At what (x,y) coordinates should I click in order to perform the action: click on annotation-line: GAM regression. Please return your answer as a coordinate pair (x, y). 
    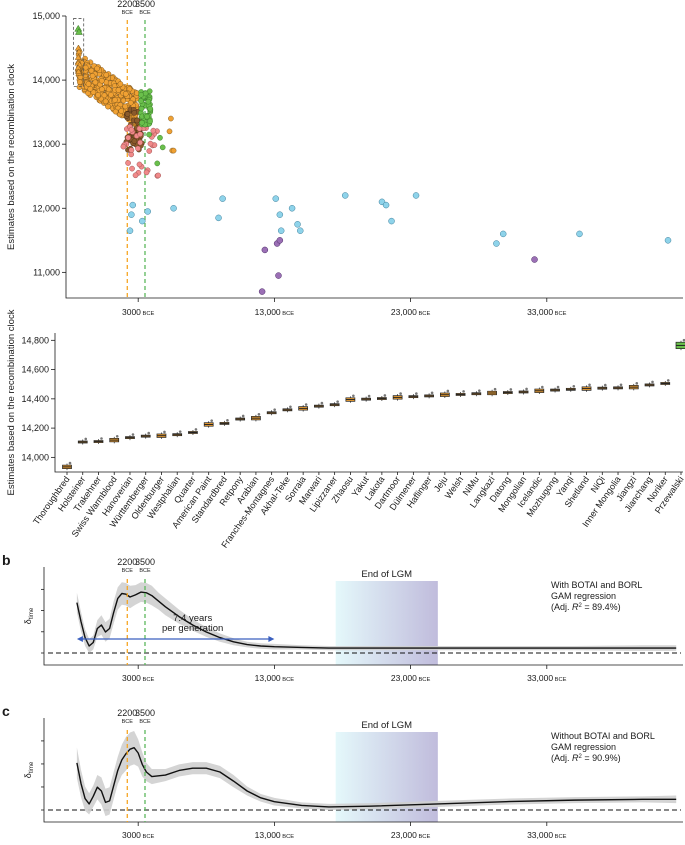
    Looking at the image, I should click on (583, 596).